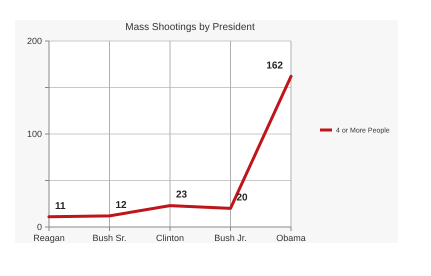 Image resolution: width=431 pixels, height=276 pixels. What do you see at coordinates (291, 238) in the screenshot?
I see `x-tick-label: Obama` at bounding box center [291, 238].